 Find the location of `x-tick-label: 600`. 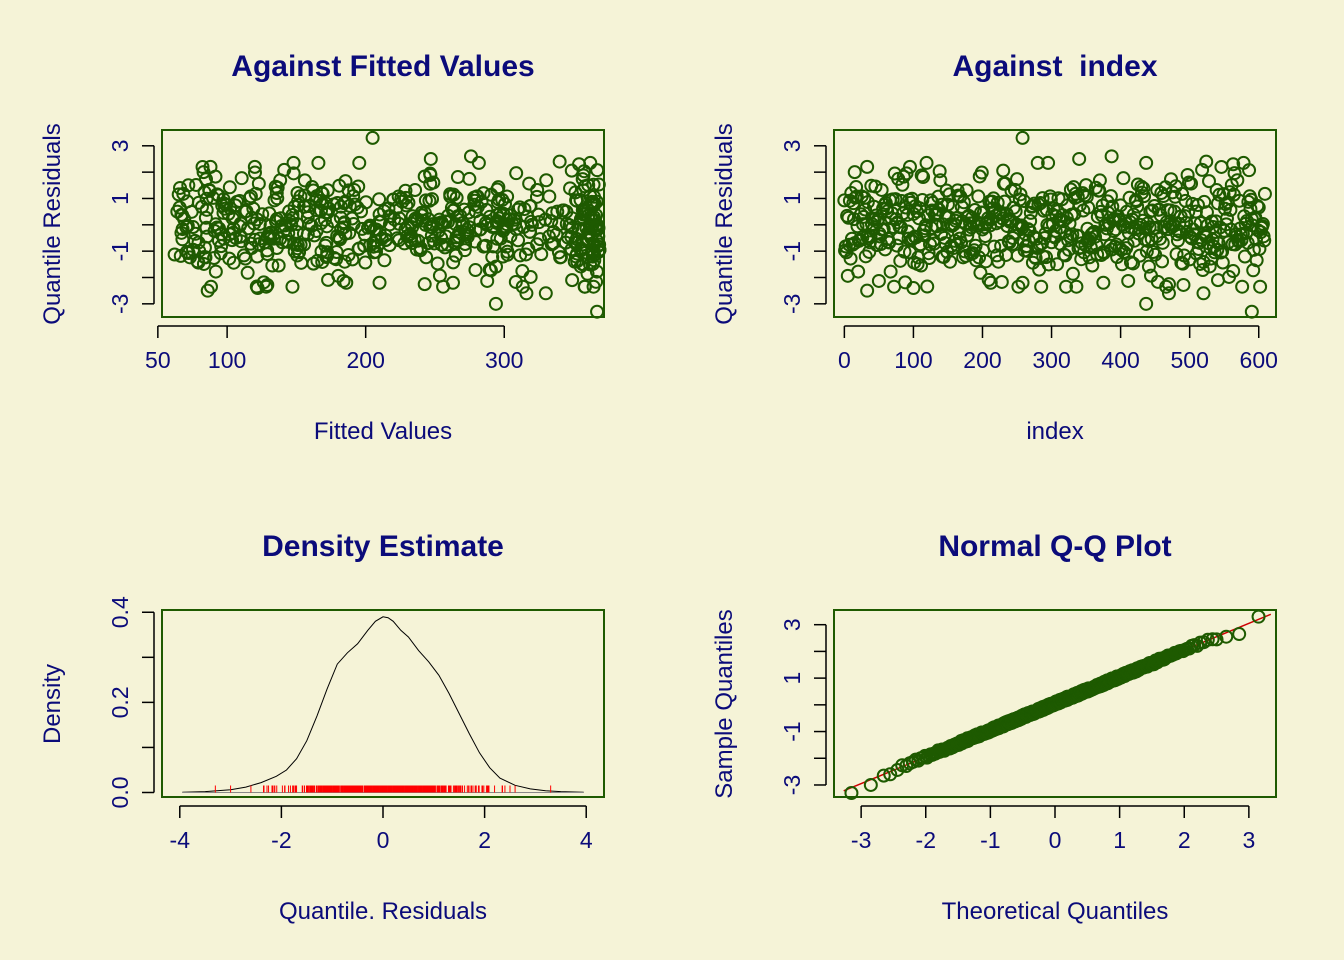

x-tick-label: 600 is located at coordinates (1259, 360).